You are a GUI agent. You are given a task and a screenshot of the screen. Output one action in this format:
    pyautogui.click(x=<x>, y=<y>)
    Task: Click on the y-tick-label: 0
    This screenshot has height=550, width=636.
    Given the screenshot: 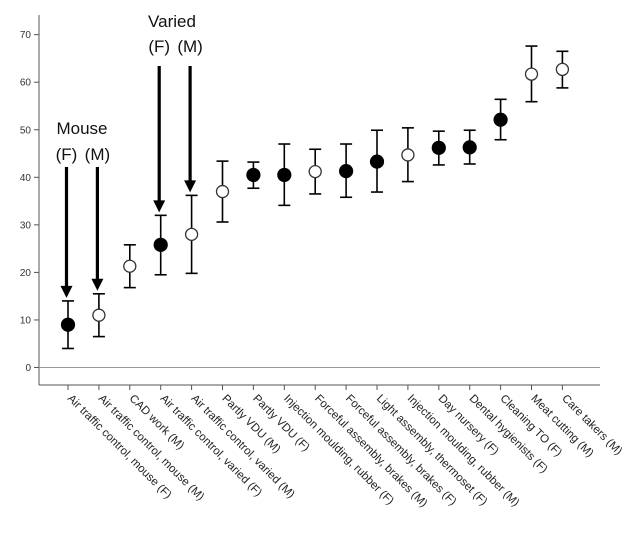 What is the action you would take?
    pyautogui.click(x=28, y=368)
    